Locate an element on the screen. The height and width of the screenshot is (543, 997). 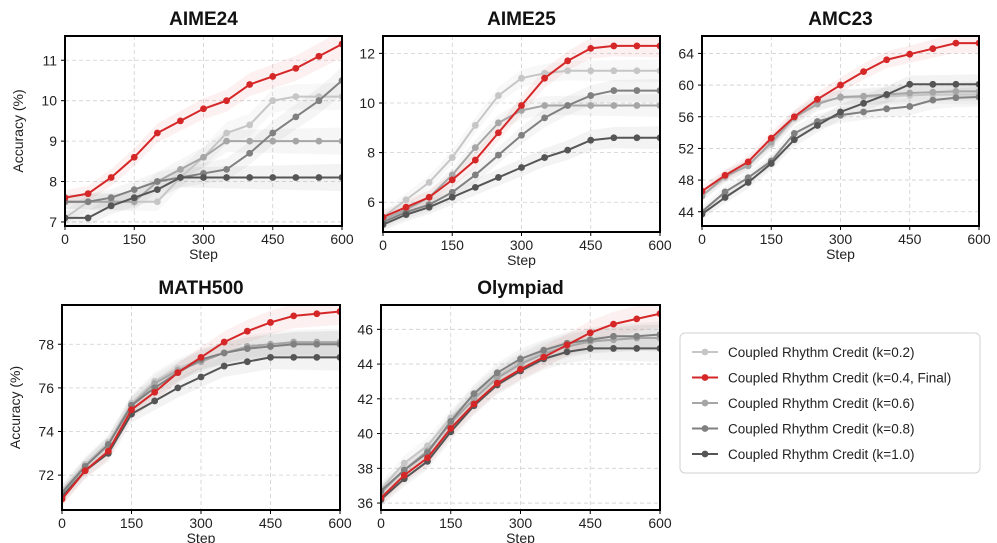
legend-label: Coupled Rhythm Credit (k=0.2) is located at coordinates (821, 352).